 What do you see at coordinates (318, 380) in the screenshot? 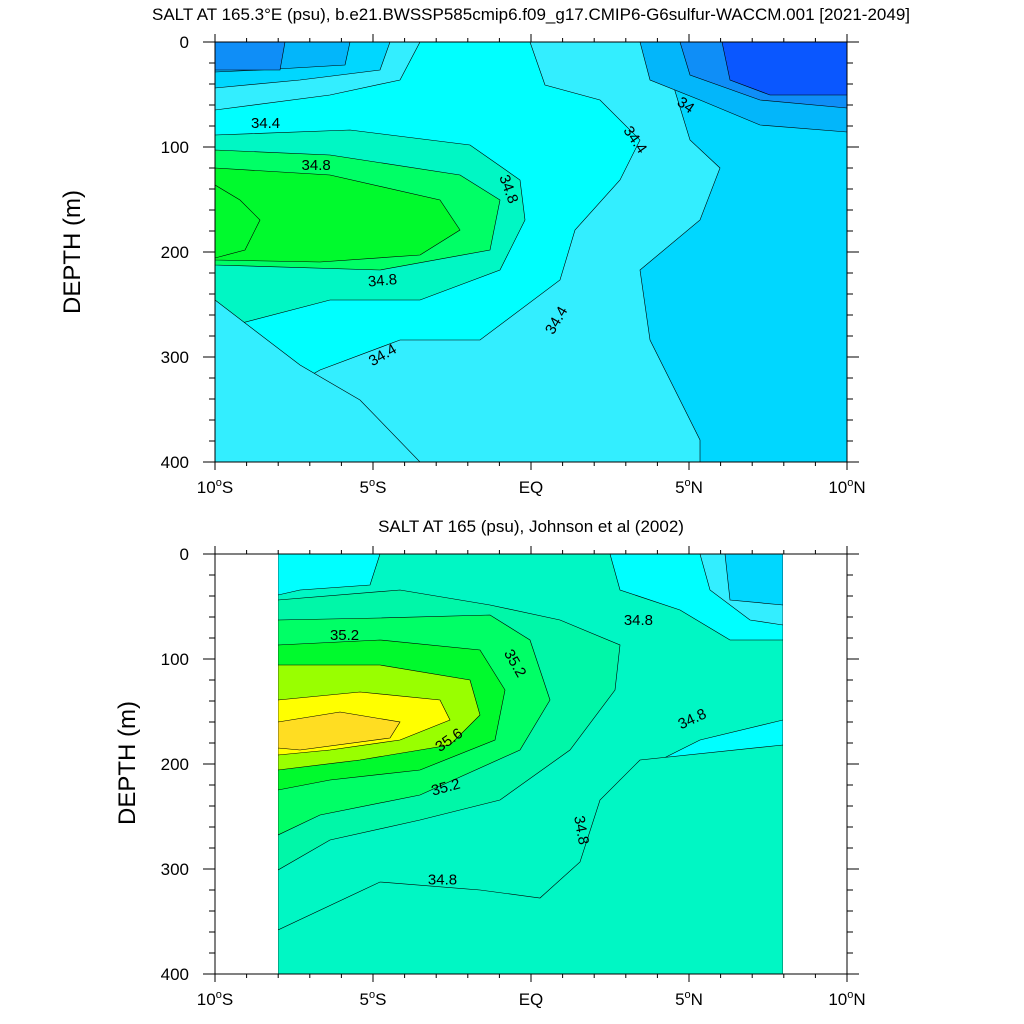
I see `top-fill-deep-left` at bounding box center [318, 380].